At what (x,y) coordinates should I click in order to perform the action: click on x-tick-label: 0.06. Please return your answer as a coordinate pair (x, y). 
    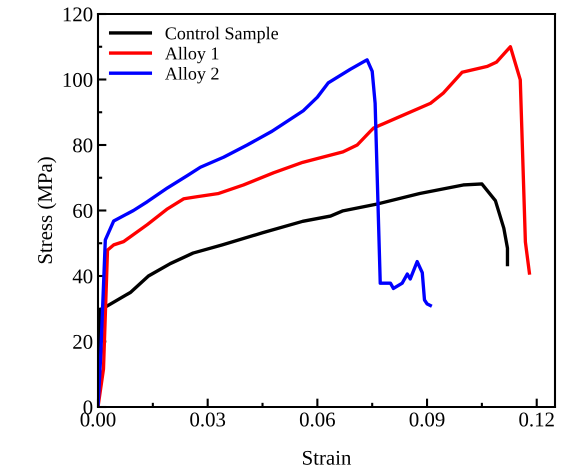
    Looking at the image, I should click on (317, 419).